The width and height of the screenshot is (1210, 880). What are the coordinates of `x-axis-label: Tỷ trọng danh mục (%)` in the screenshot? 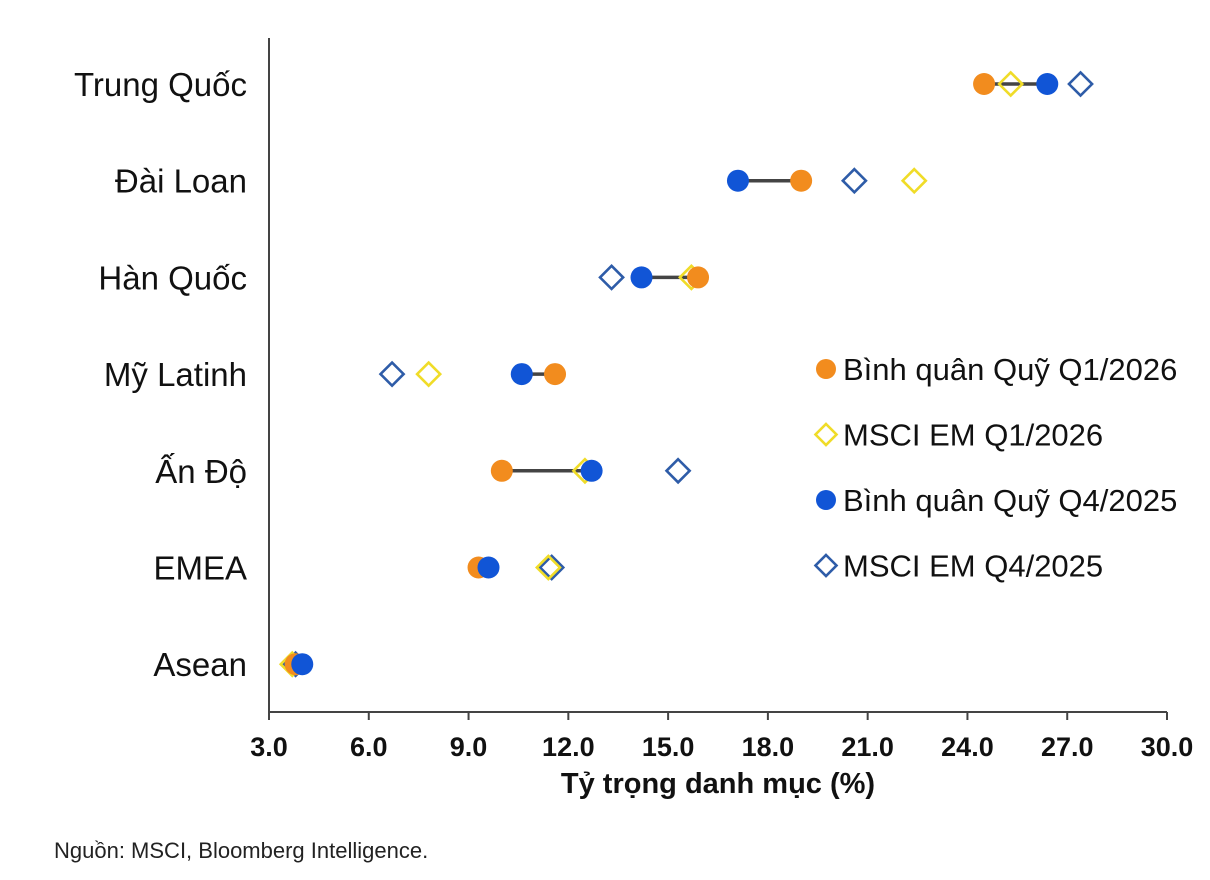 It's located at (718, 784).